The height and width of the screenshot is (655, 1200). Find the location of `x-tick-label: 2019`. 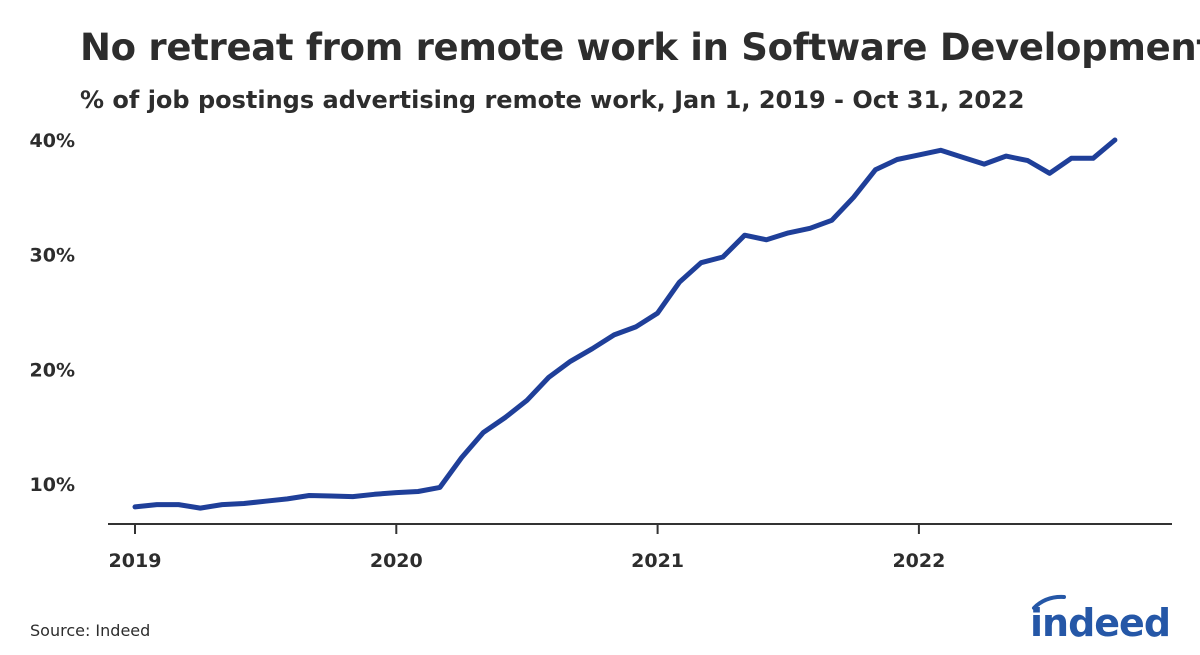

x-tick-label: 2019 is located at coordinates (135, 561).